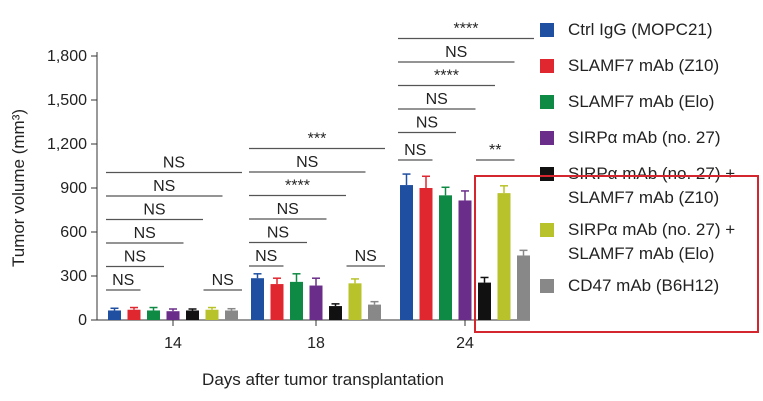 The image size is (763, 401). What do you see at coordinates (316, 343) in the screenshot?
I see `x-tick-label: 18` at bounding box center [316, 343].